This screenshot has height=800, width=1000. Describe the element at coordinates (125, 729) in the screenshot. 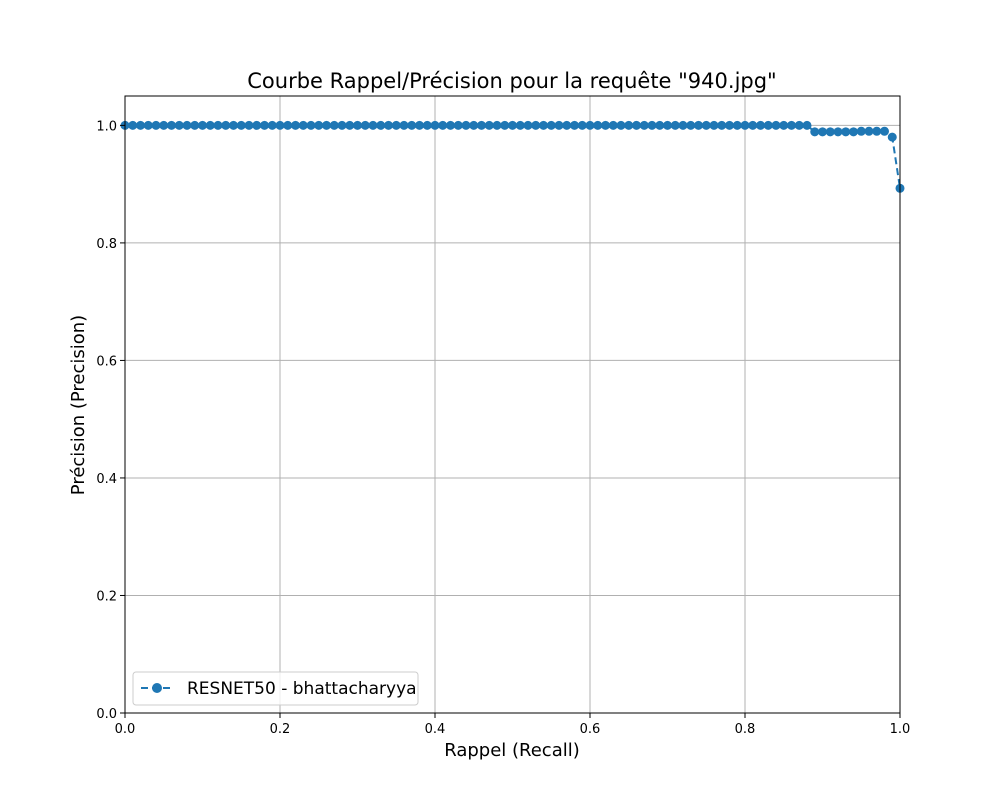

I see `x-tick-label: 0.0` at that location.